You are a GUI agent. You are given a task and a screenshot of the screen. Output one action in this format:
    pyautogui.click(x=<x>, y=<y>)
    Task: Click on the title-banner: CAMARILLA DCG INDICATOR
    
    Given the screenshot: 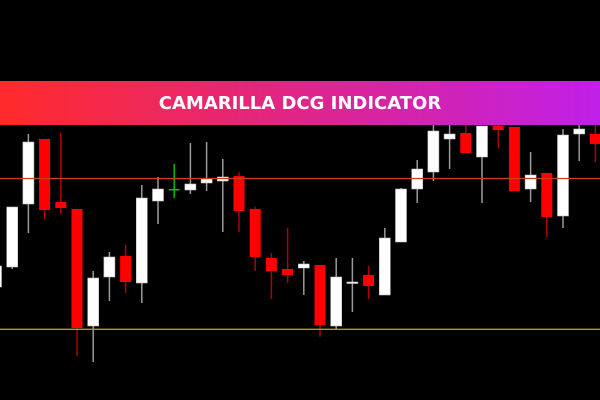 What is the action you would take?
    pyautogui.click(x=300, y=103)
    